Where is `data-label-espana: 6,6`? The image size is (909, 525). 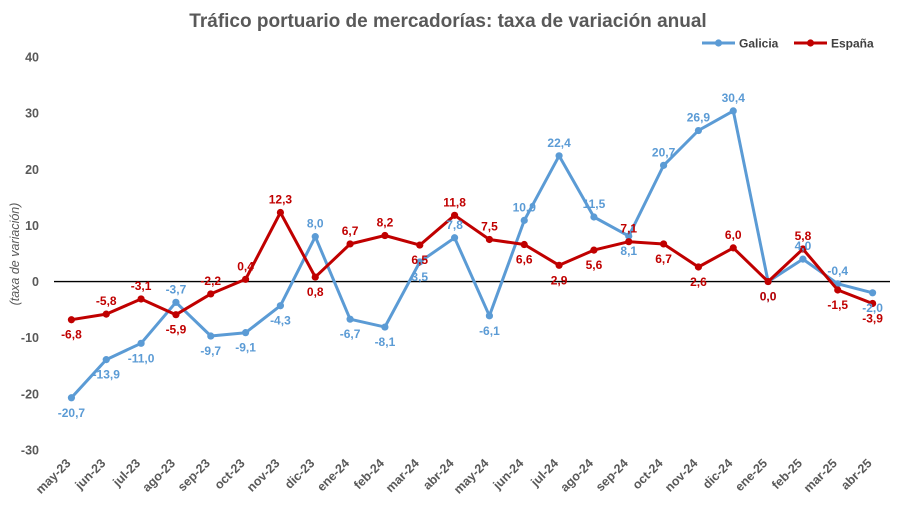 data-label-espana: 6,6 is located at coordinates (524, 260).